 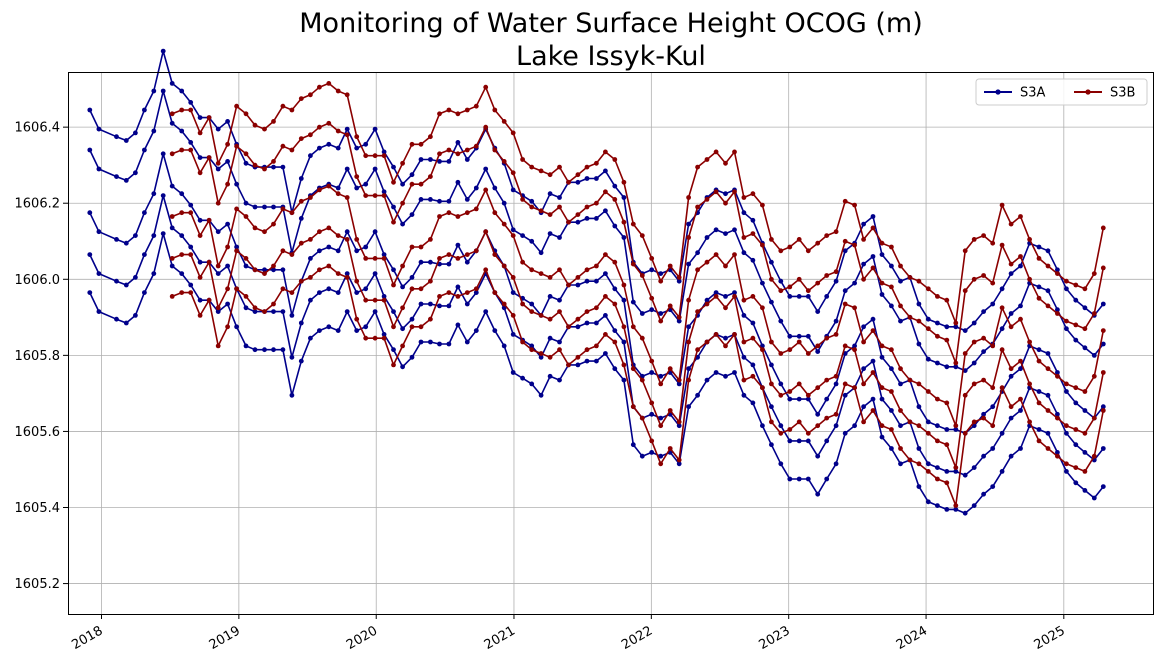 I want to click on y-tick-label: 1605.4, so click(x=38, y=508).